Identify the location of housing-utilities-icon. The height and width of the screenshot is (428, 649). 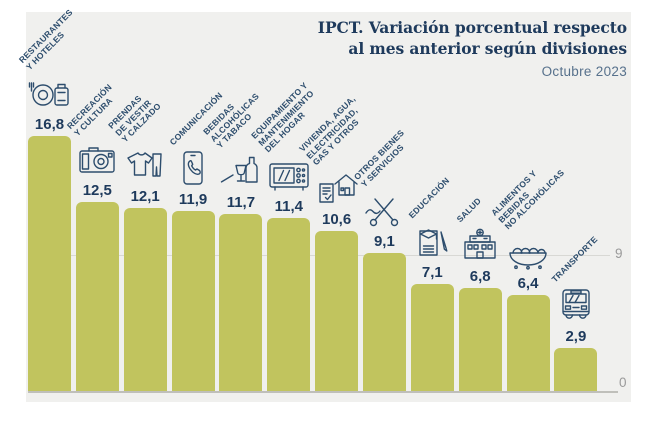
(337, 190).